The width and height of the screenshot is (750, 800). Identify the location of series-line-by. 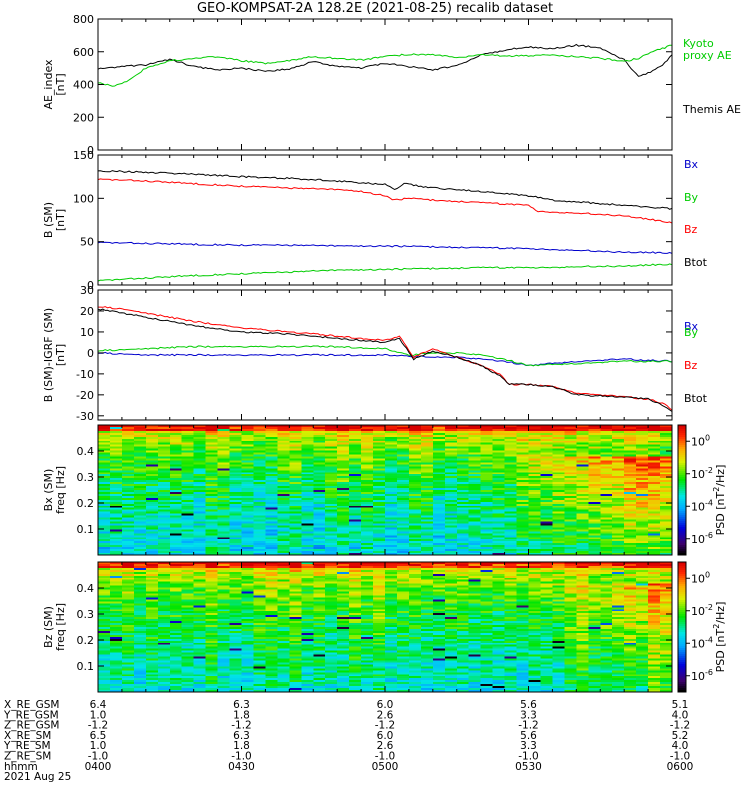
(385, 356).